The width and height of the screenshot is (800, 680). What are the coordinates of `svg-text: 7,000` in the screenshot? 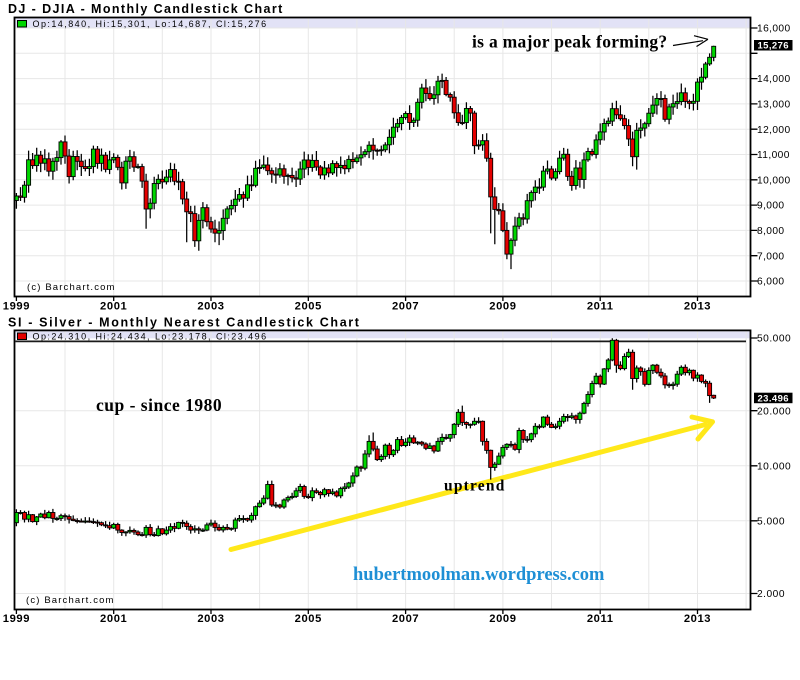 It's located at (771, 256).